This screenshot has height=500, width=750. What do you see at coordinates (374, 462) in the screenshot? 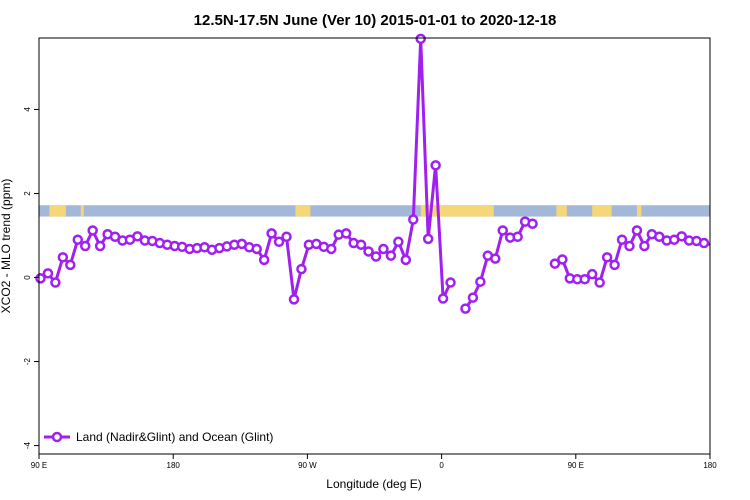
I see `x-axis: 90 E 180 90 W 0 90 E 180` at bounding box center [374, 462].